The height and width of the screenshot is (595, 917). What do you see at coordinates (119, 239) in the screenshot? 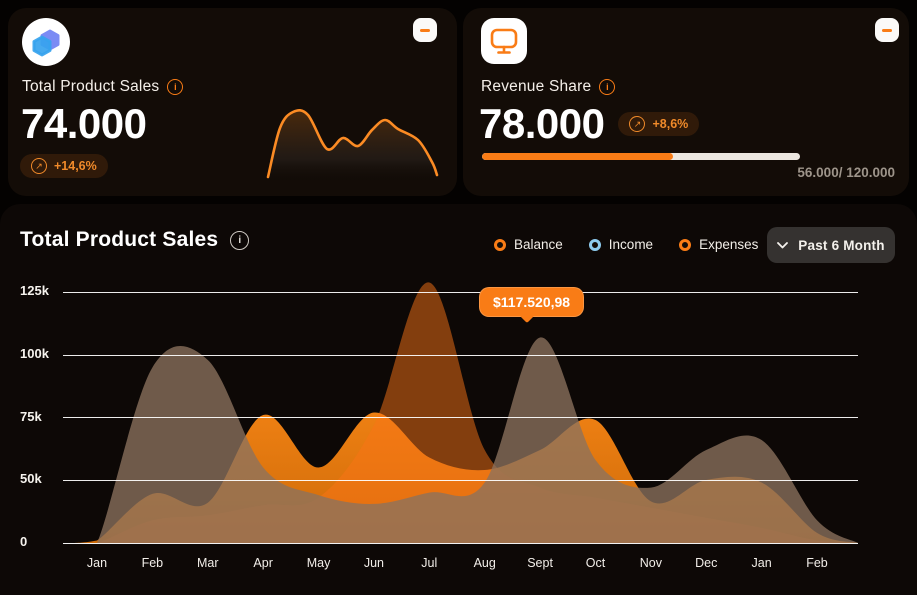
I see `chart-title: Total Product Sales` at bounding box center [119, 239].